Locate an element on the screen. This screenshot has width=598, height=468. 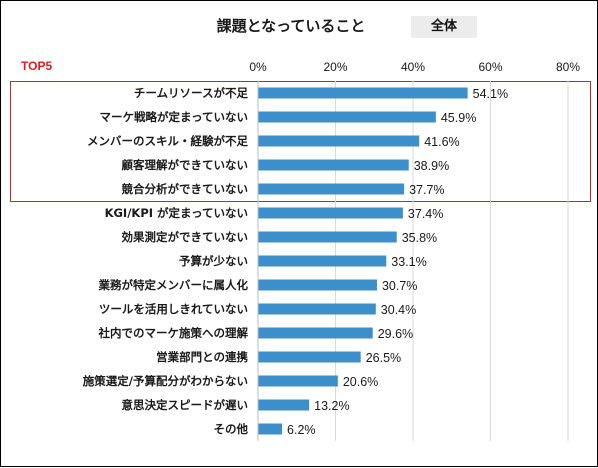
value-label: 6.2% is located at coordinates (301, 430).